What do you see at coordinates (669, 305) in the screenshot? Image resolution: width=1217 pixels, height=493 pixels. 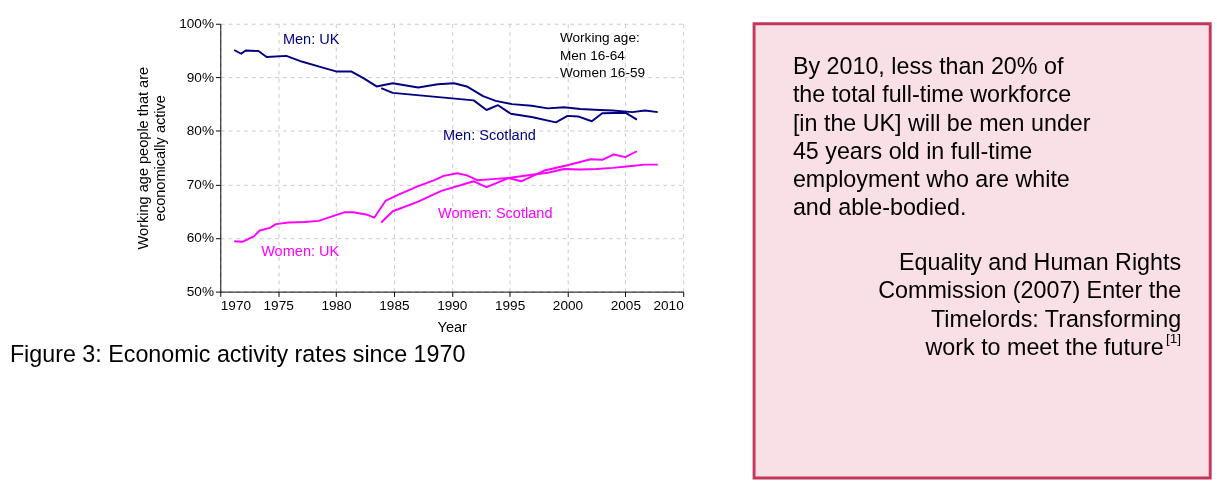 I see `x-tick-label: 2010` at bounding box center [669, 305].